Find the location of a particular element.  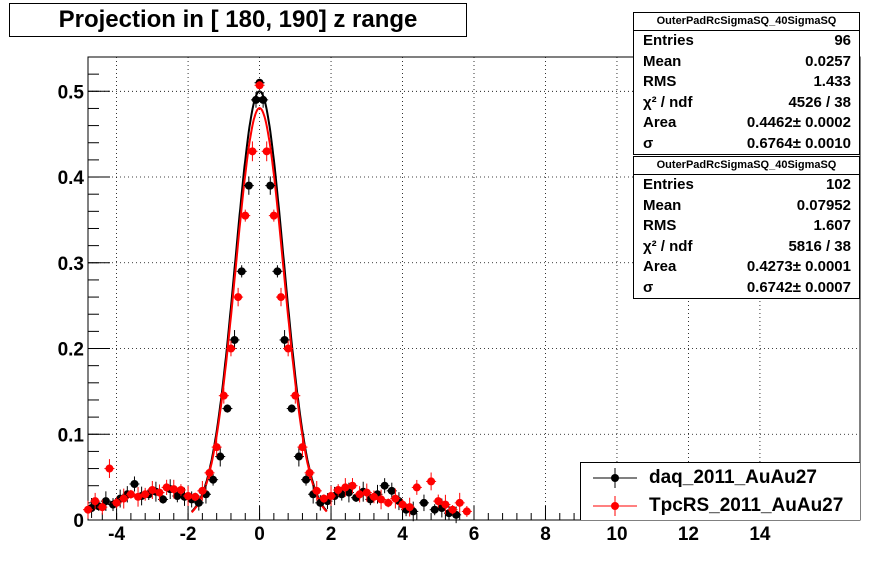

stats-row: RMS 1.607 is located at coordinates (746, 226).